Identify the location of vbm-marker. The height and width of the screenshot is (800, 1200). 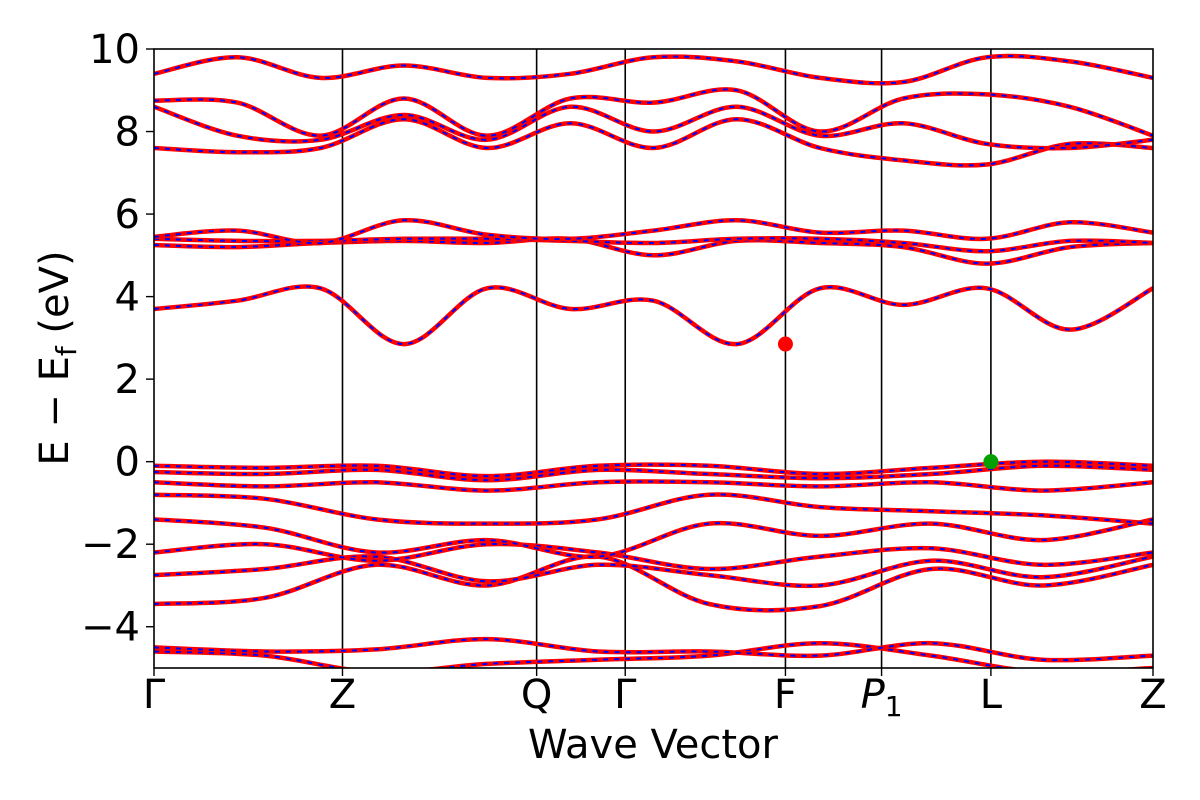
(991, 462).